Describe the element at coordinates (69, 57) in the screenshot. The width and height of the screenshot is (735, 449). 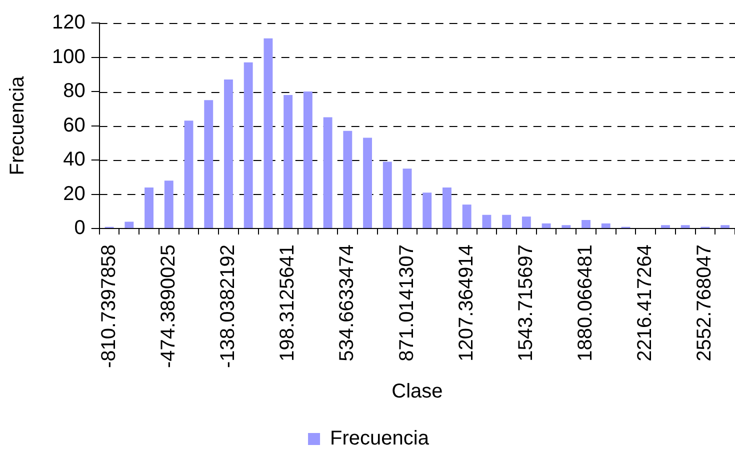
I see `y-tick-label: 100` at that location.